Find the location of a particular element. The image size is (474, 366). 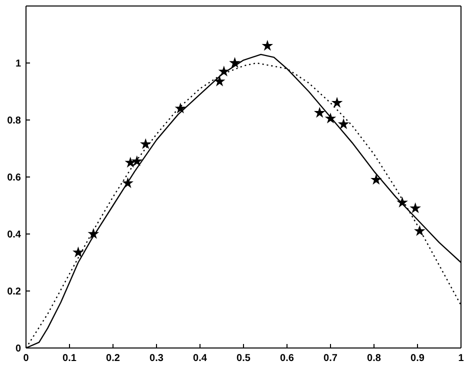

x-tick-label: 0.7 is located at coordinates (331, 358).